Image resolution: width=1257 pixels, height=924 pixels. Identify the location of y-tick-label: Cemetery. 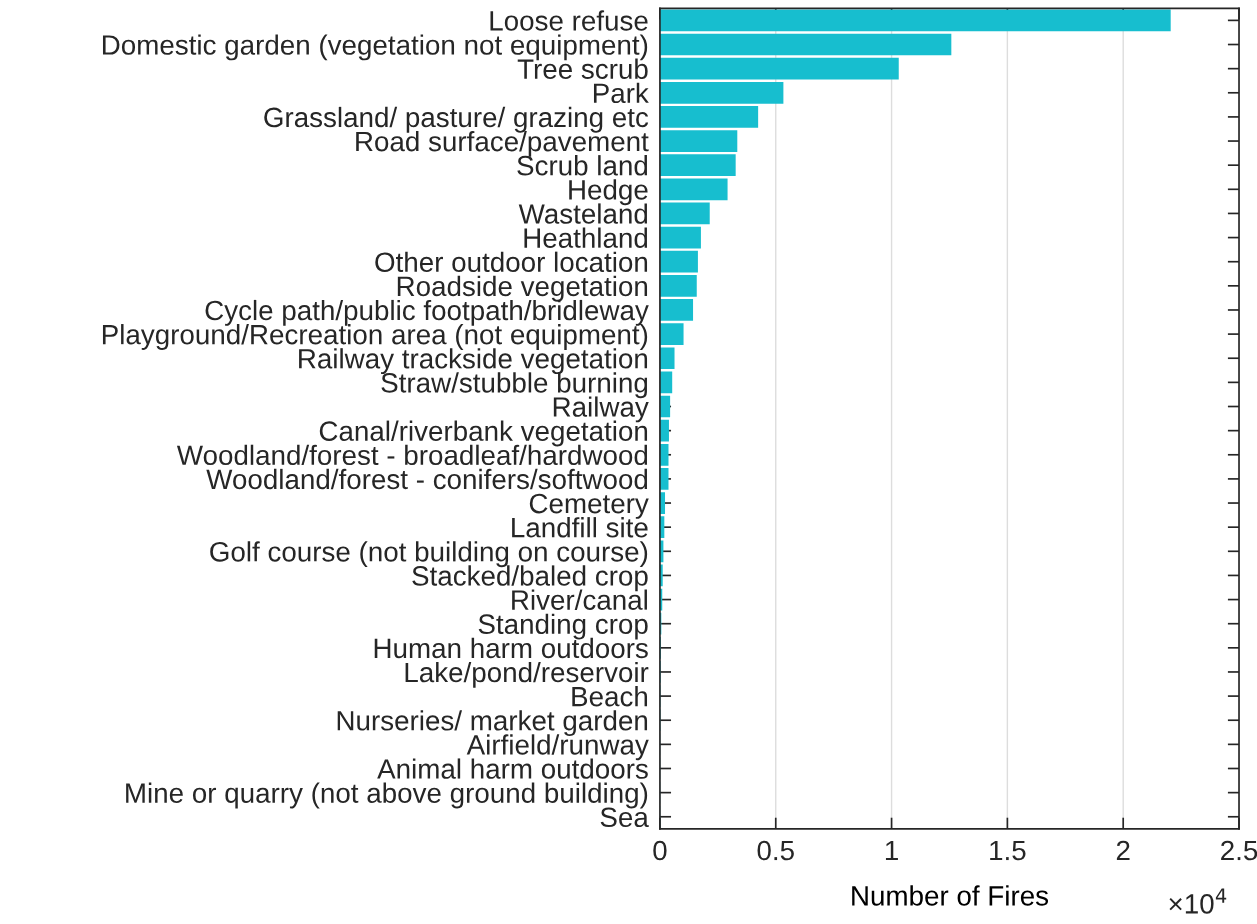
(589, 506).